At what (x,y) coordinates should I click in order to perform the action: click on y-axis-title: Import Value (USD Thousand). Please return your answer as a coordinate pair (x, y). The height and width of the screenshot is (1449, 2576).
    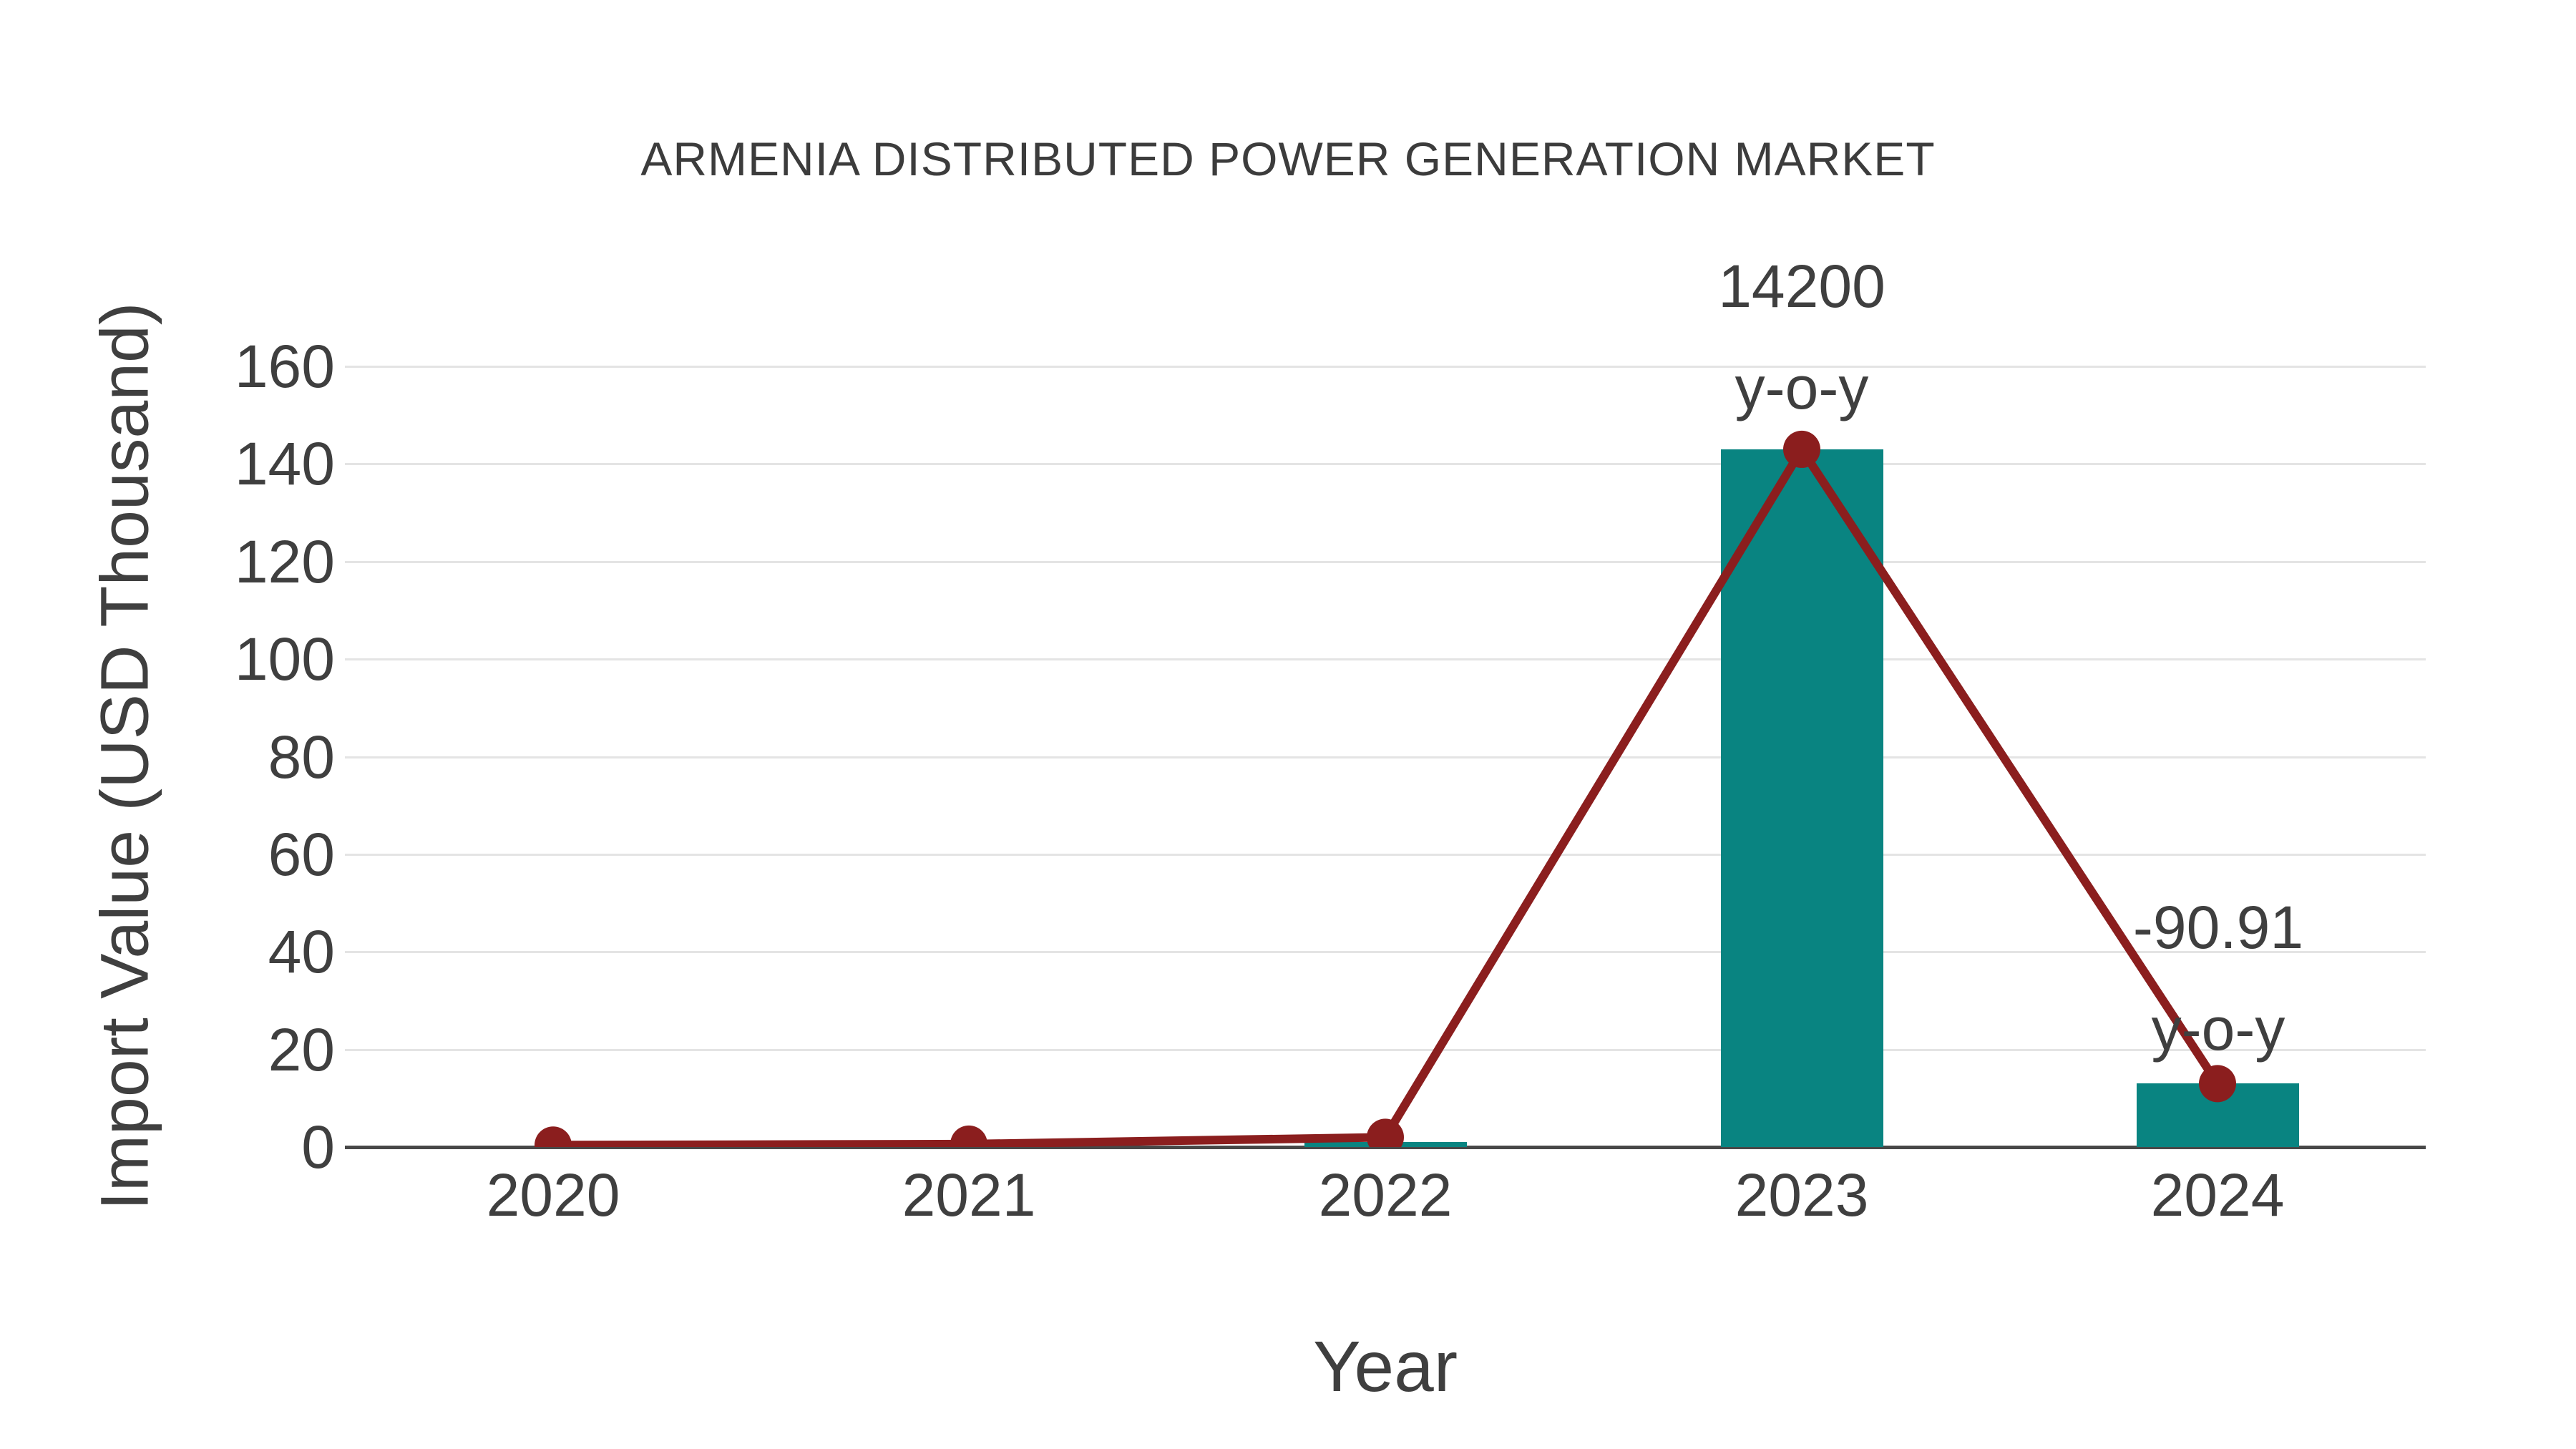
    Looking at the image, I should click on (125, 756).